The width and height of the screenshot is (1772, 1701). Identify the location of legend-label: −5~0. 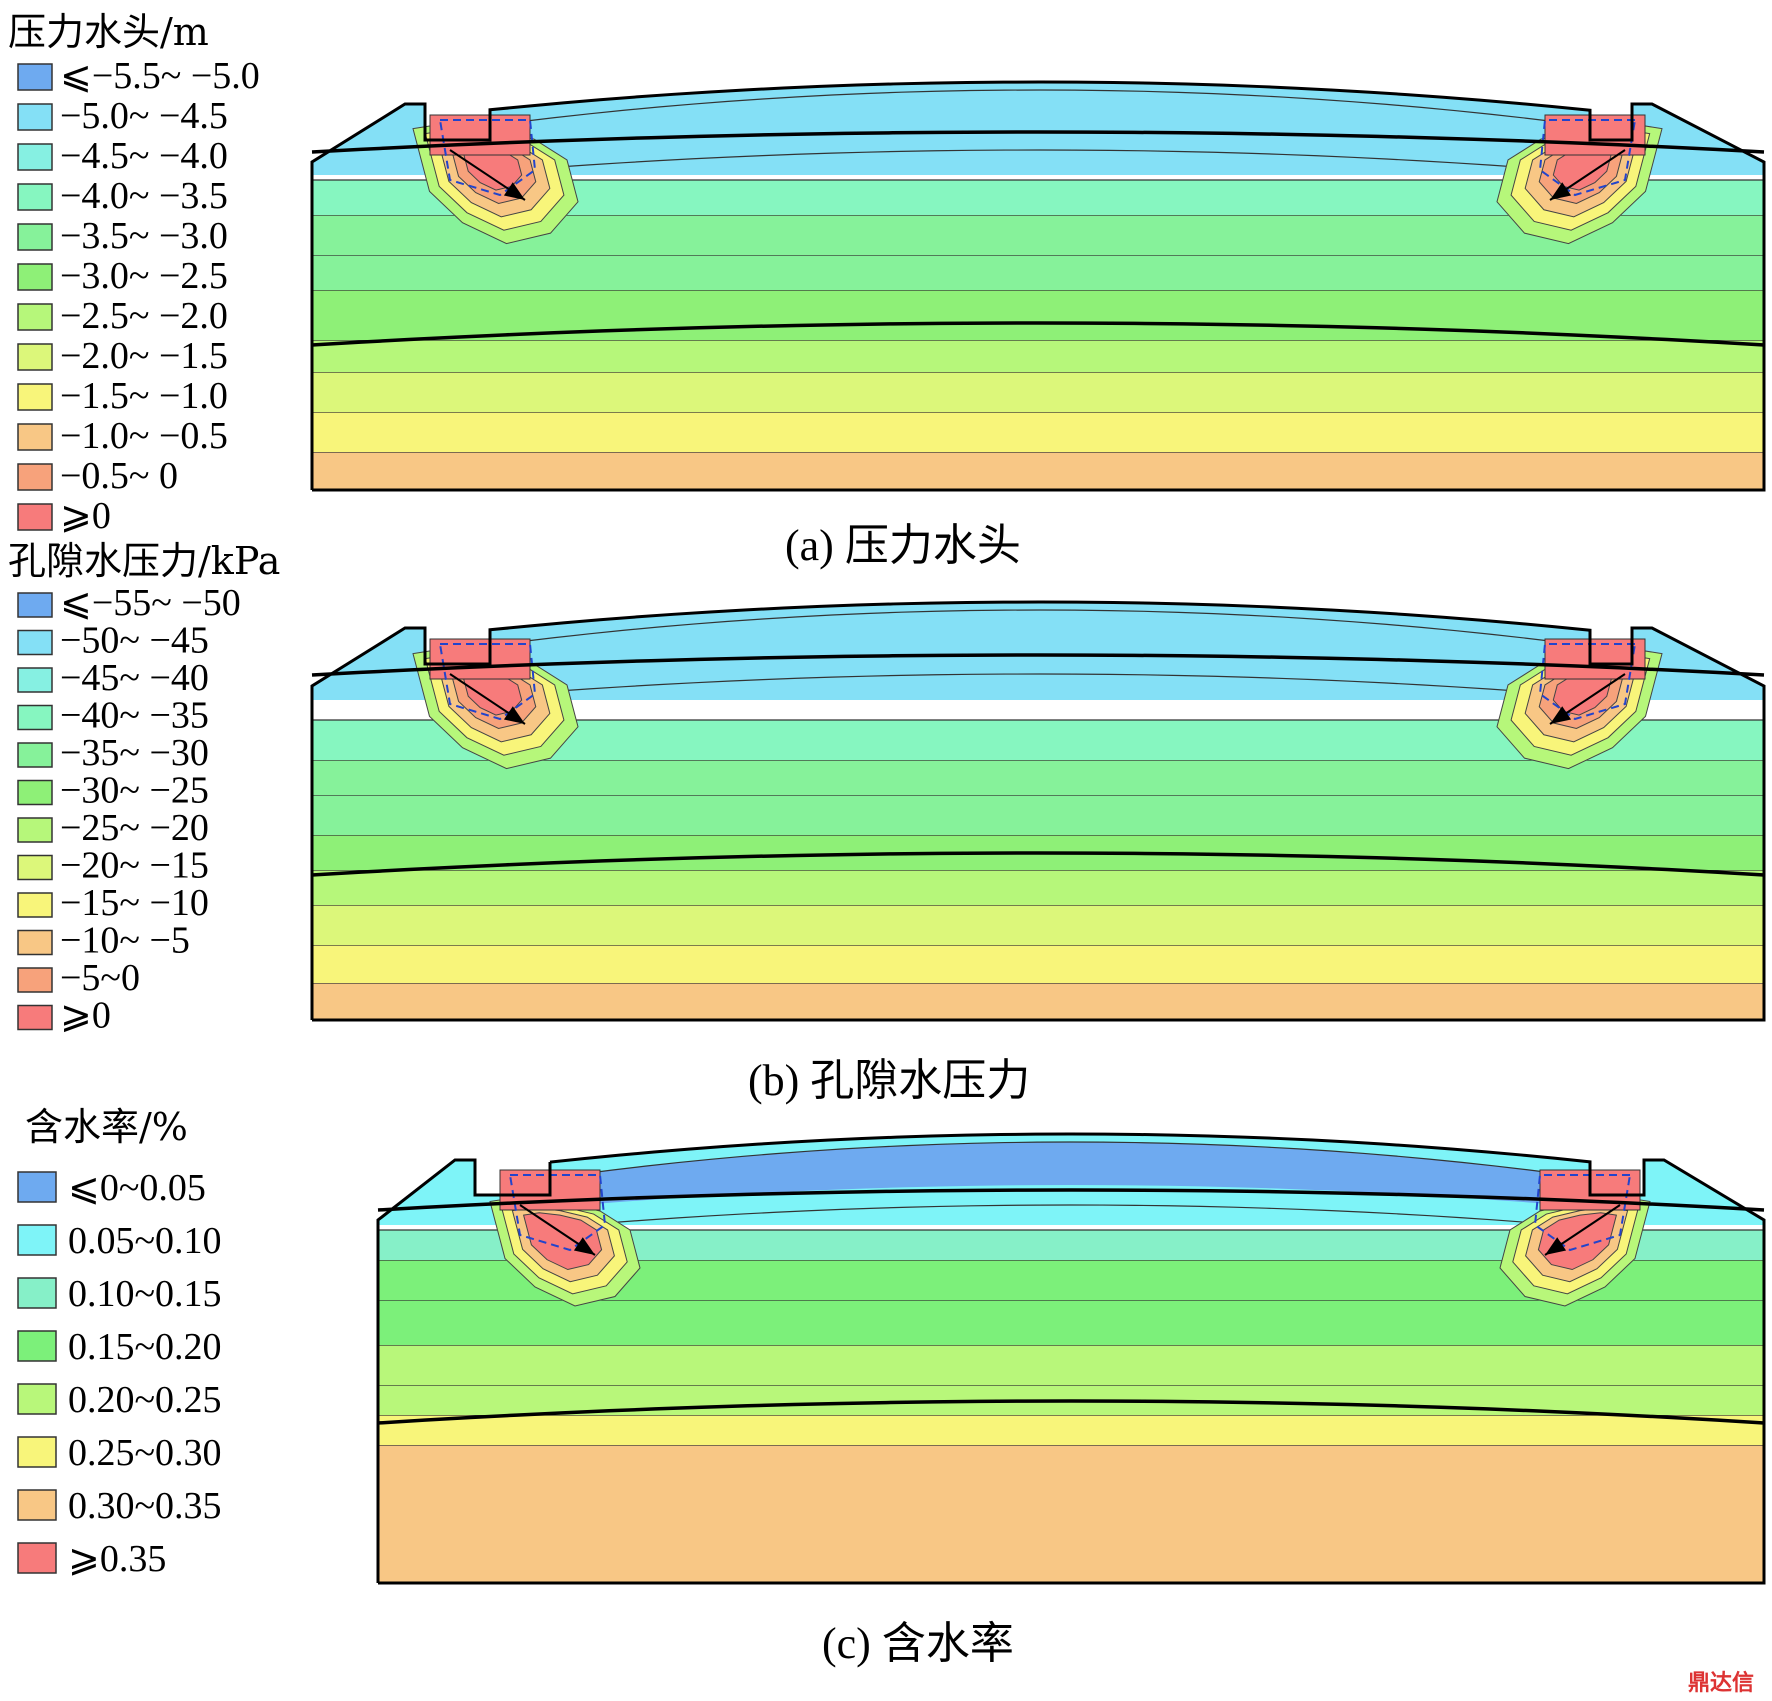
(100, 978).